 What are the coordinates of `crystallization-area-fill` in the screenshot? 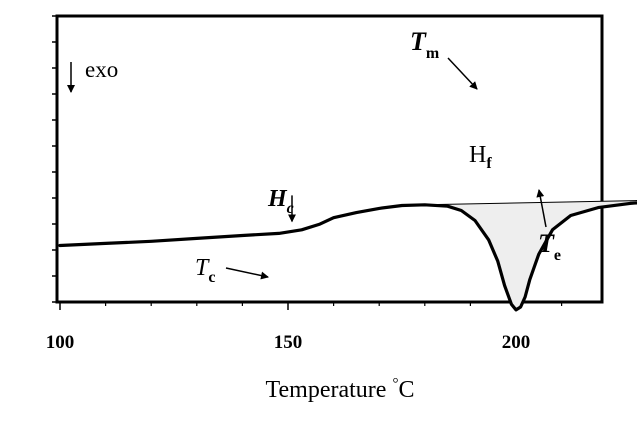 It's located at (530, 255).